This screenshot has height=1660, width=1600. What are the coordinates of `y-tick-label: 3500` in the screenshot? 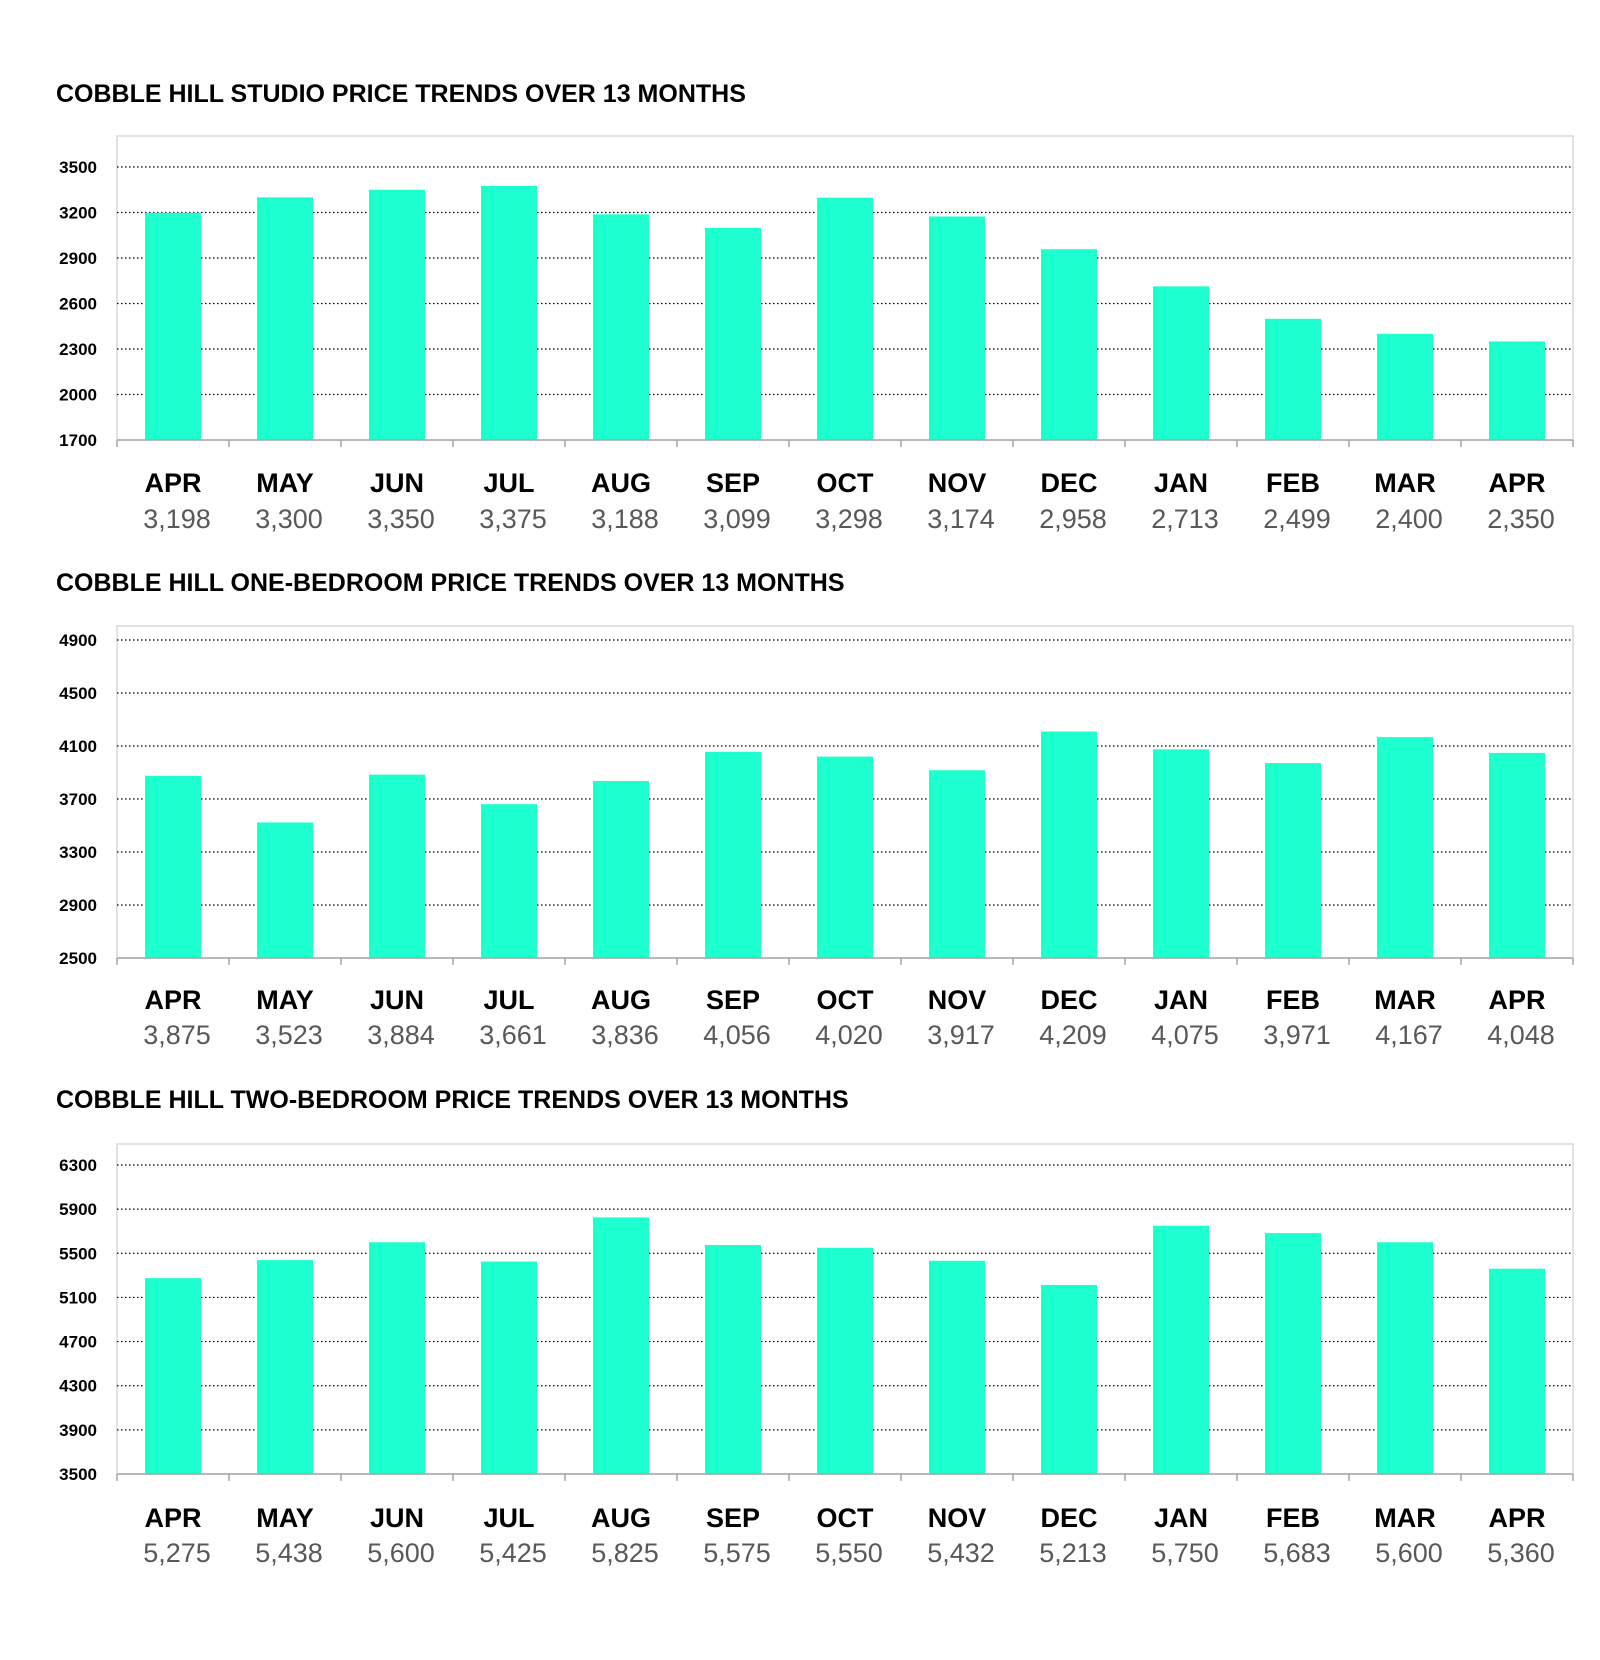 It's located at (78, 1474).